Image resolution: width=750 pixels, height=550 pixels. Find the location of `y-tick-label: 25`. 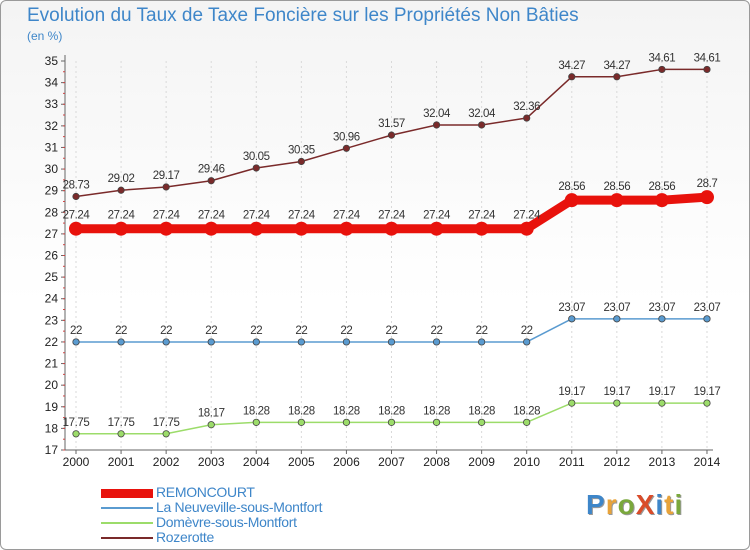

y-tick-label: 25 is located at coordinates (52, 277).